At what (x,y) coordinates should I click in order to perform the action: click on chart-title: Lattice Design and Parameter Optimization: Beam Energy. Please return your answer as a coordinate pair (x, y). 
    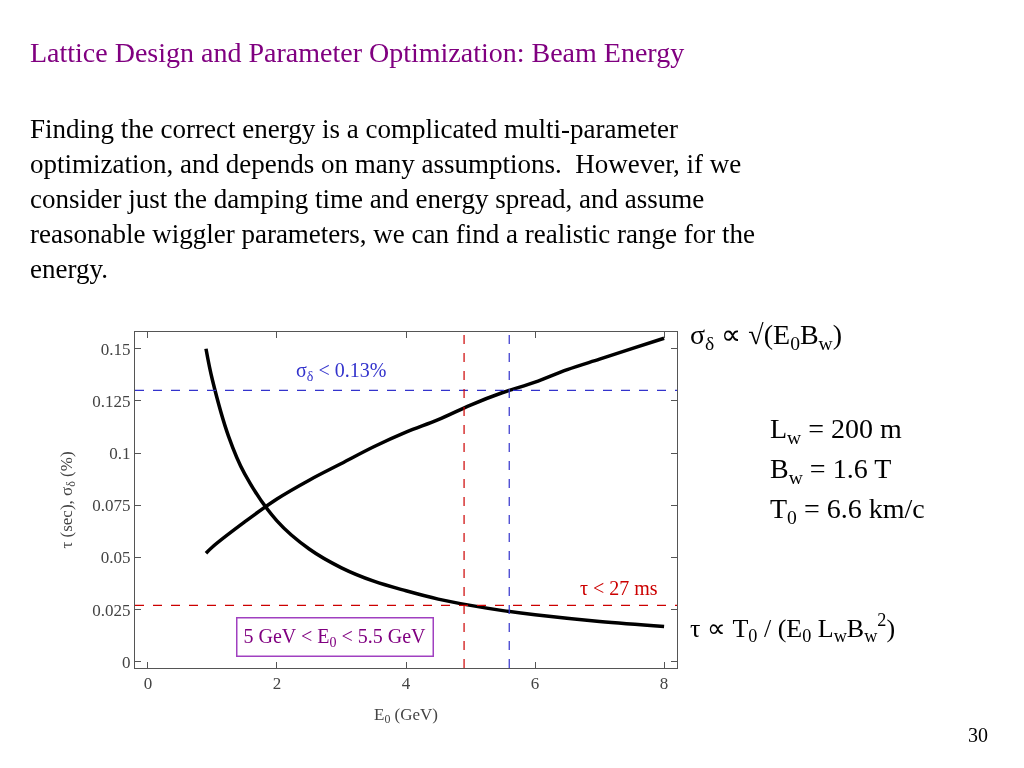
    Looking at the image, I should click on (357, 52).